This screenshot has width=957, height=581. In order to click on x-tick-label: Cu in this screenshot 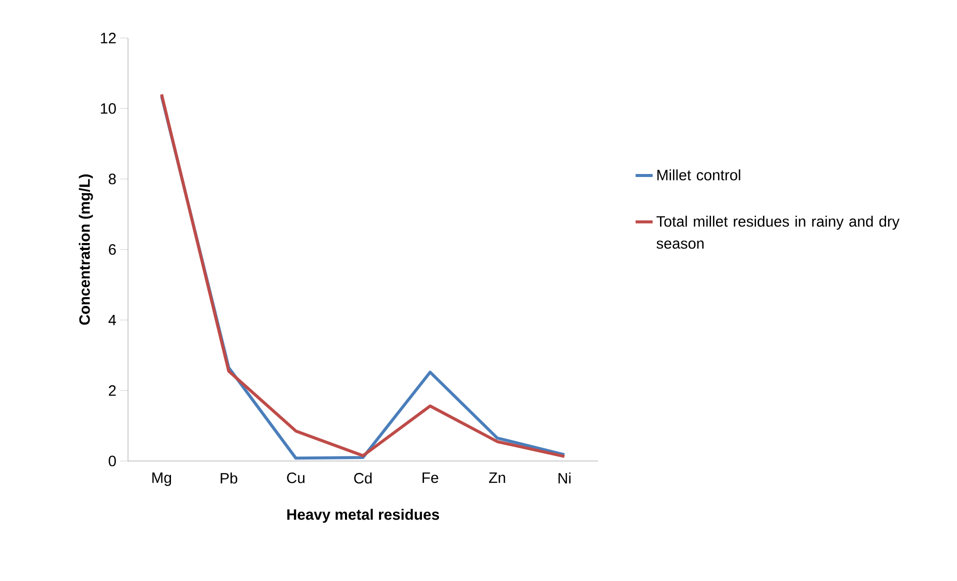, I will do `click(295, 478)`.